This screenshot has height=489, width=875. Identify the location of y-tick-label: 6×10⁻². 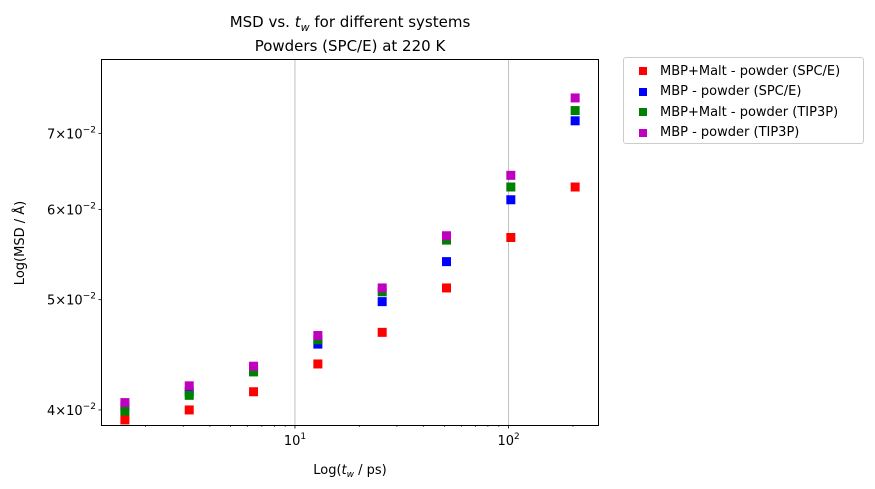
(71, 210).